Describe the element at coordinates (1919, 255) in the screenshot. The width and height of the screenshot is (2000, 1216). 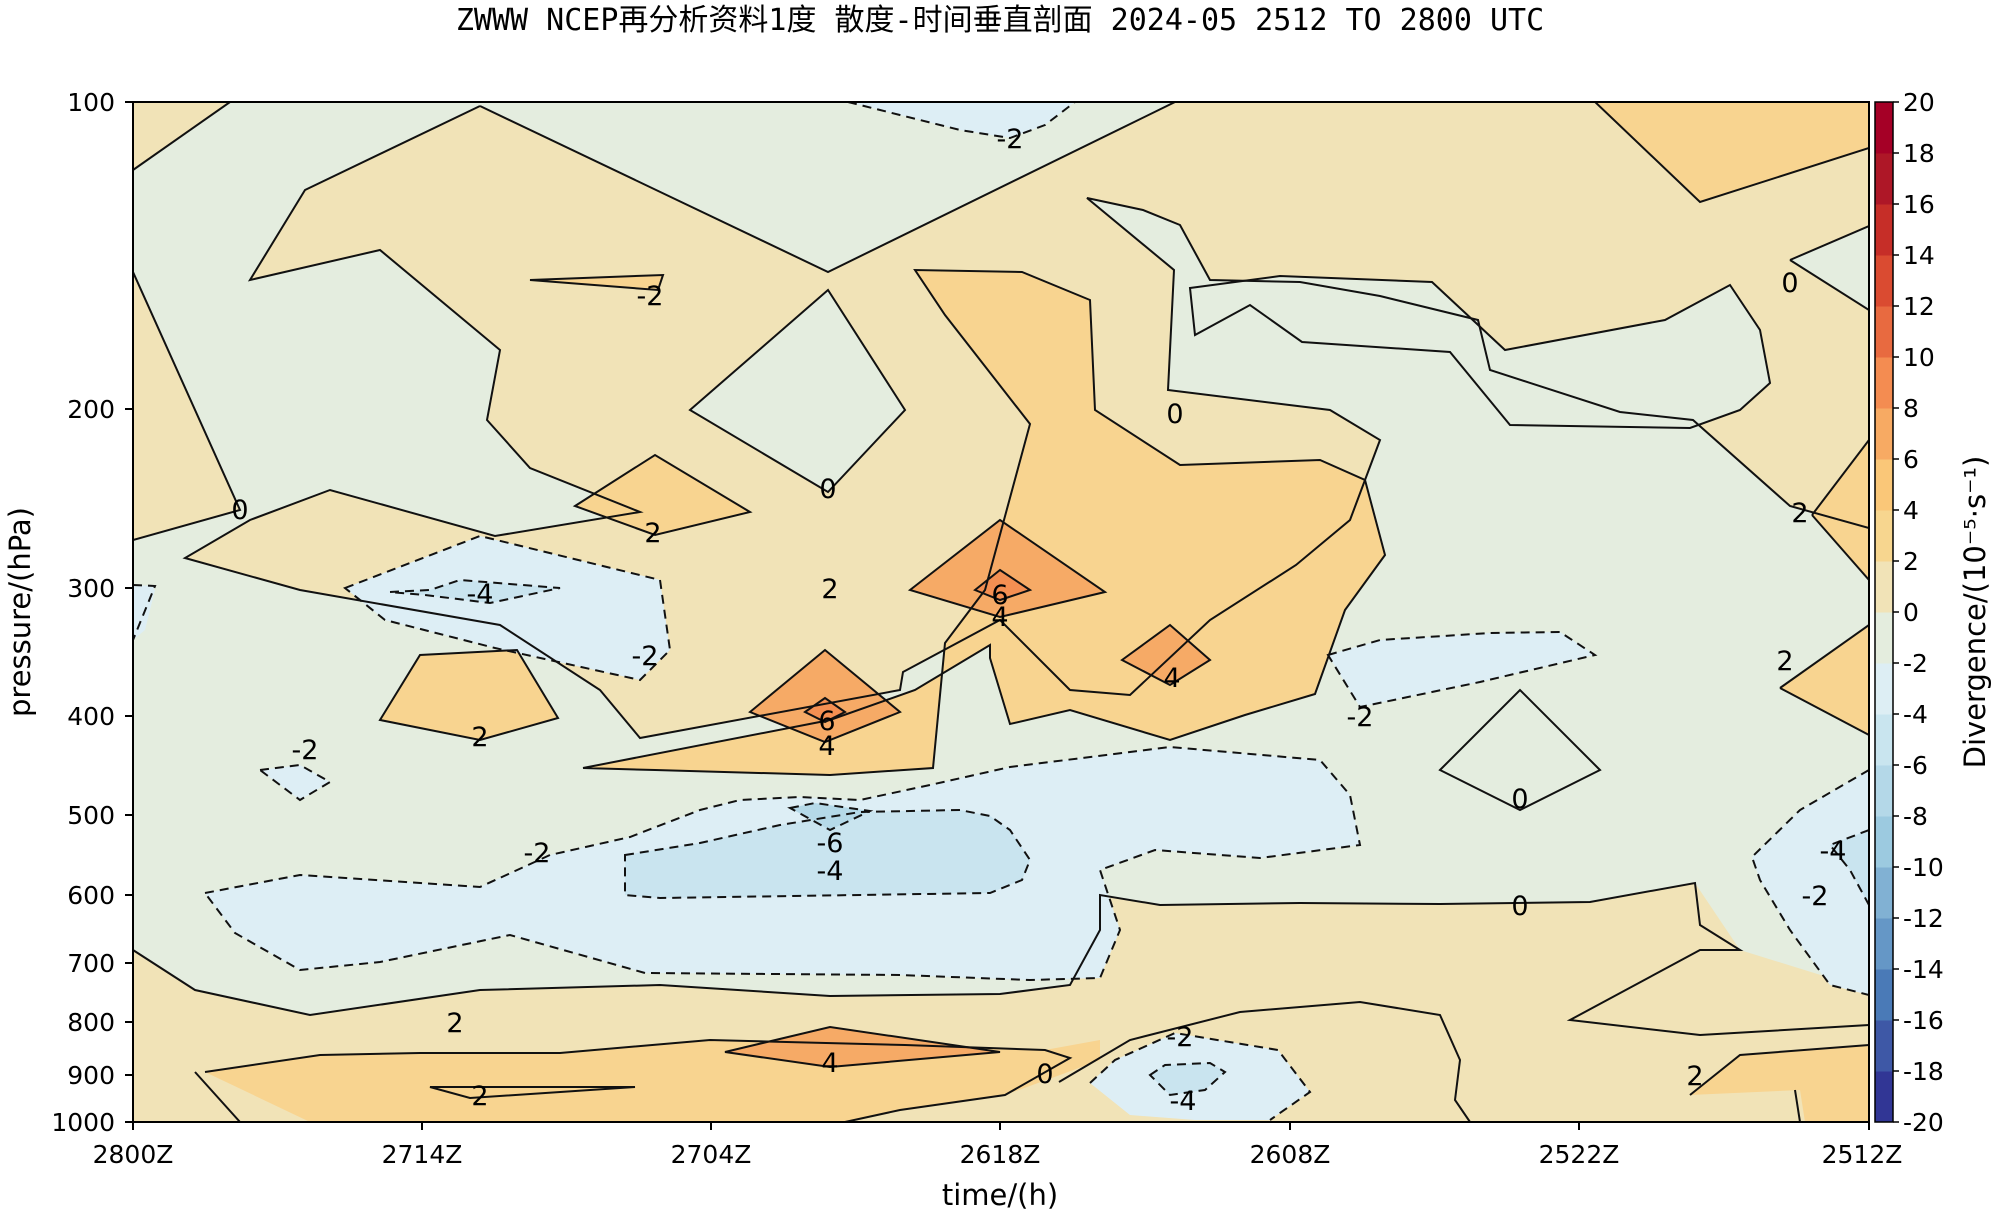
I see `colorbar-tick-label: 14` at that location.